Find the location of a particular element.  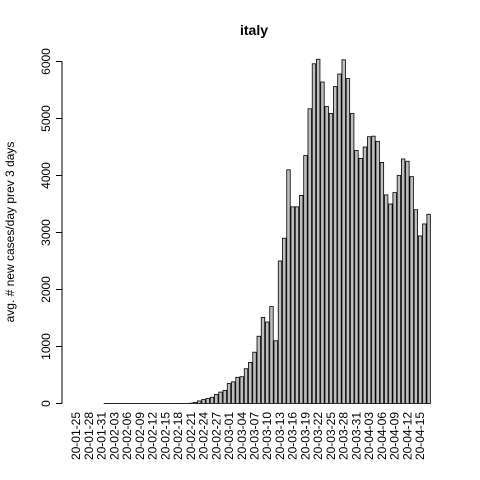

x-tick-label-20-03-04: 20-03-04 is located at coordinates (242, 436).